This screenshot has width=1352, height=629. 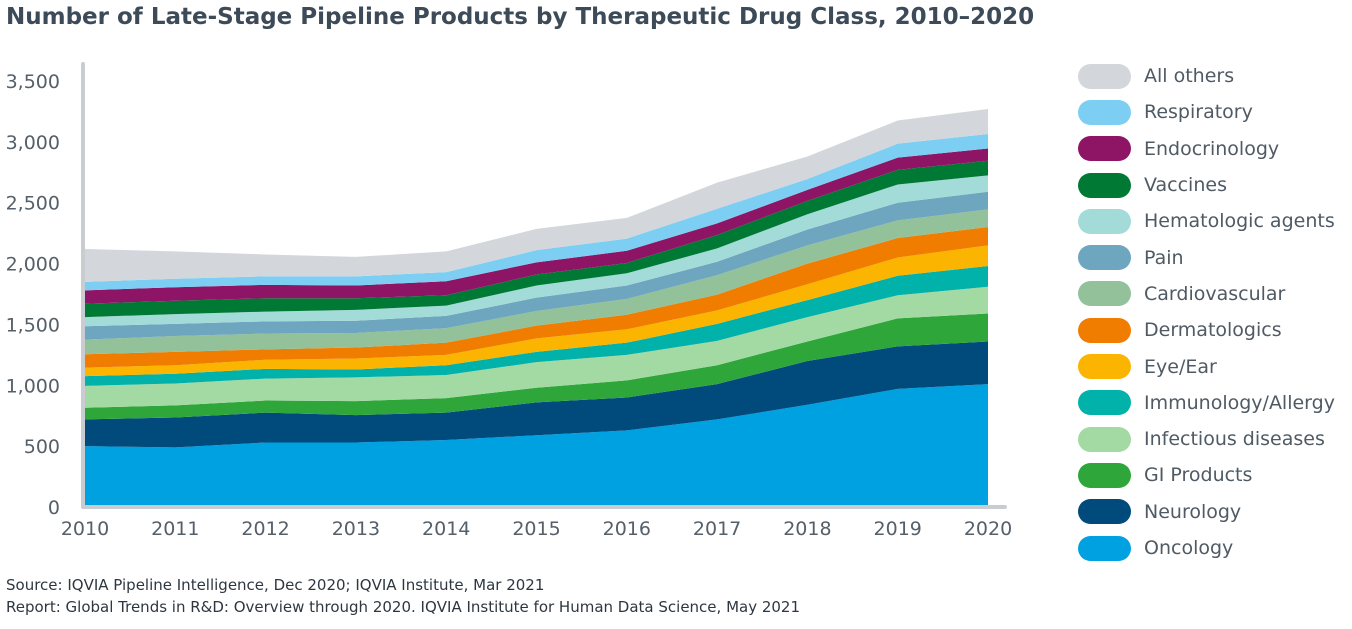 I want to click on legend-item-gi-products: GI Products, so click(x=1213, y=475).